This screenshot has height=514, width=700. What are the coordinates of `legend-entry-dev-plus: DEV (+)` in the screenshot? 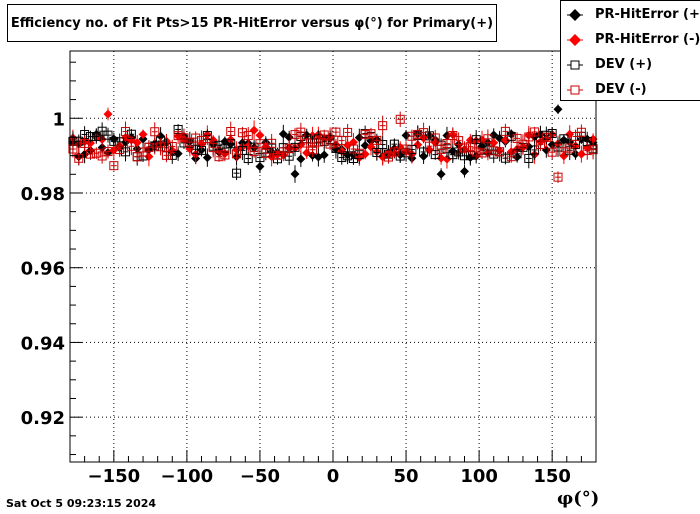 It's located at (630, 65).